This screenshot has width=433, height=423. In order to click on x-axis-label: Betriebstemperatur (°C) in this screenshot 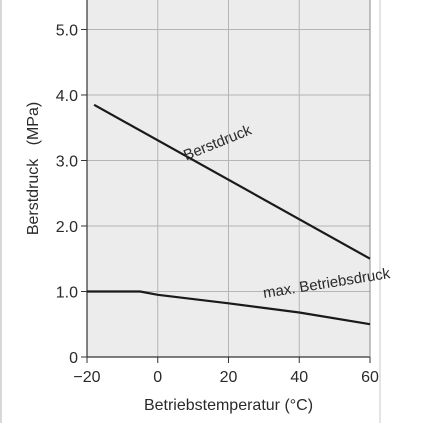, I will do `click(228, 405)`.